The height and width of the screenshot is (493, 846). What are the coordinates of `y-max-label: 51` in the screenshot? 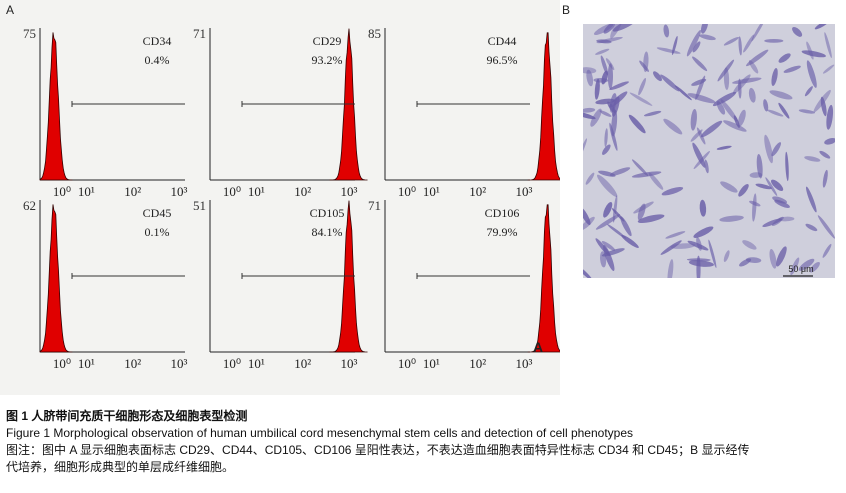 It's located at (199, 205).